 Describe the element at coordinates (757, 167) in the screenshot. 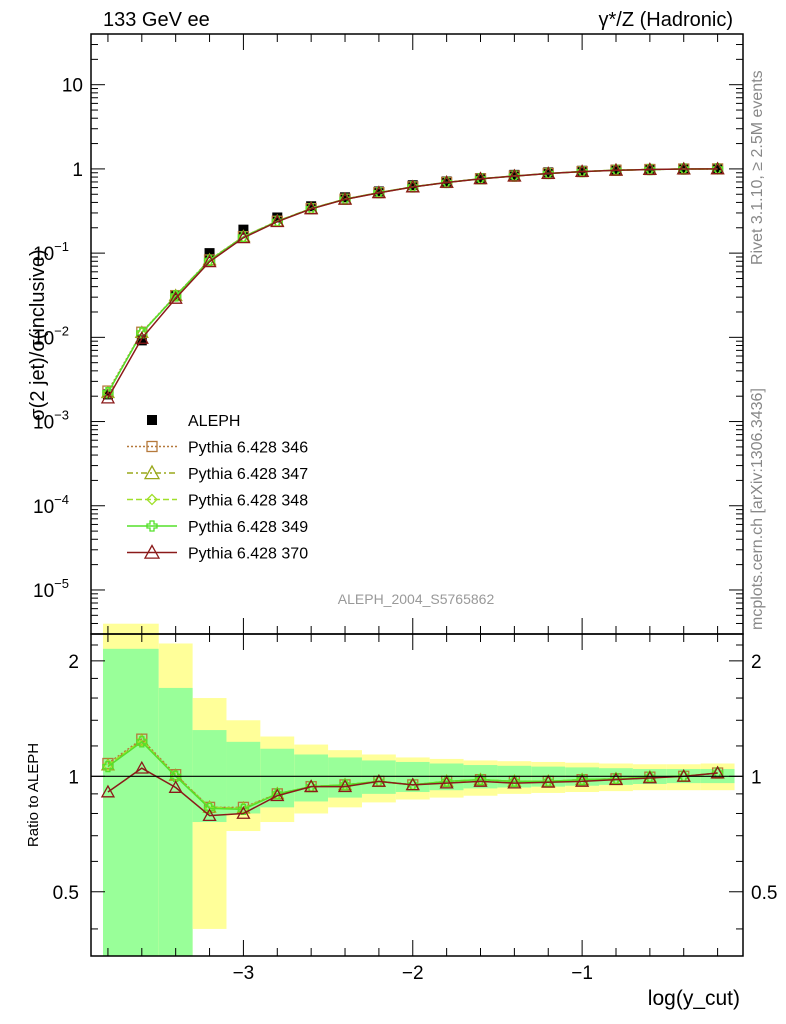

I see `side-label-upper: Rivet 3.1.10, ≥ 2.5M events` at that location.